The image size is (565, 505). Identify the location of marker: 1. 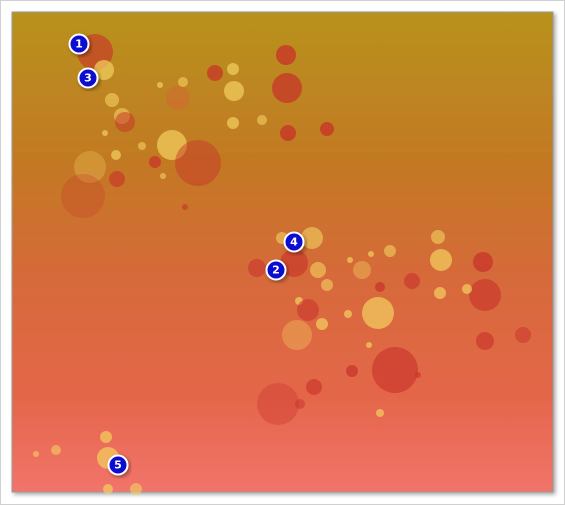
(79, 44).